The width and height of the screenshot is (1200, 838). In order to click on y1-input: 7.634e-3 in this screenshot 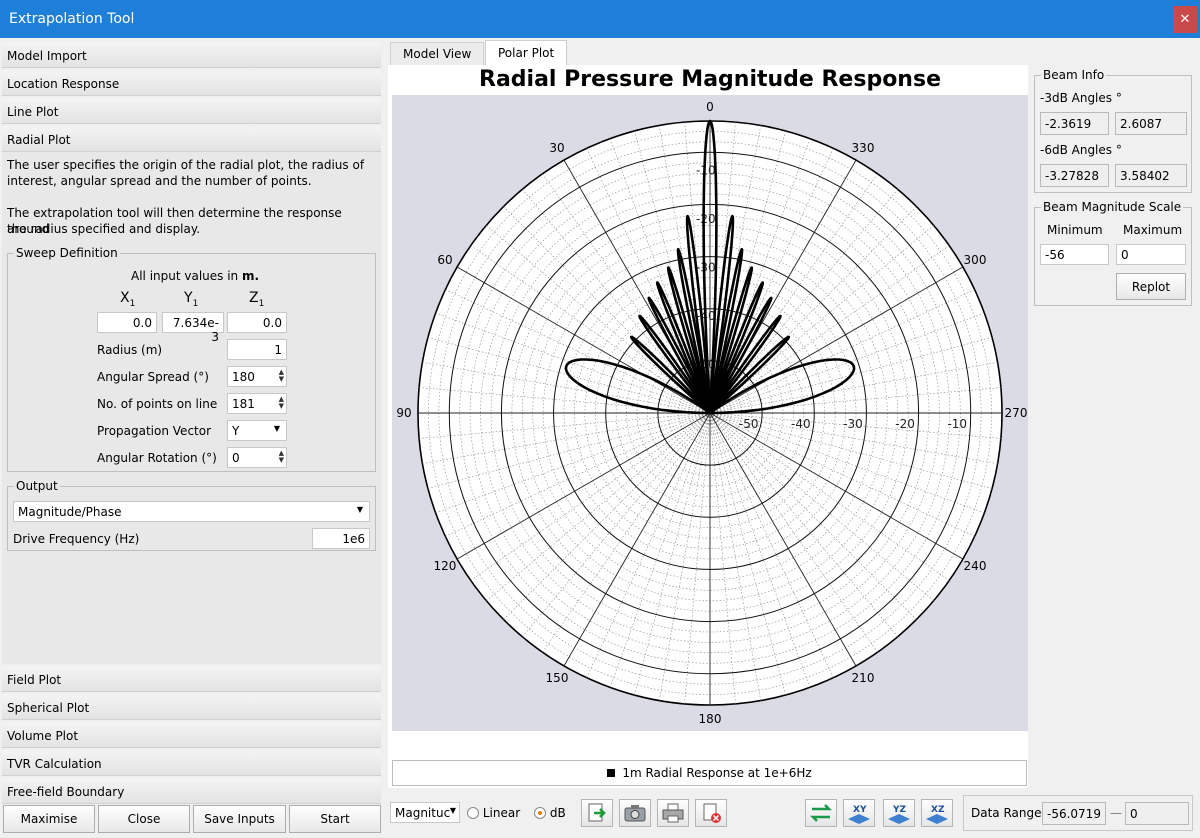, I will do `click(193, 328)`.